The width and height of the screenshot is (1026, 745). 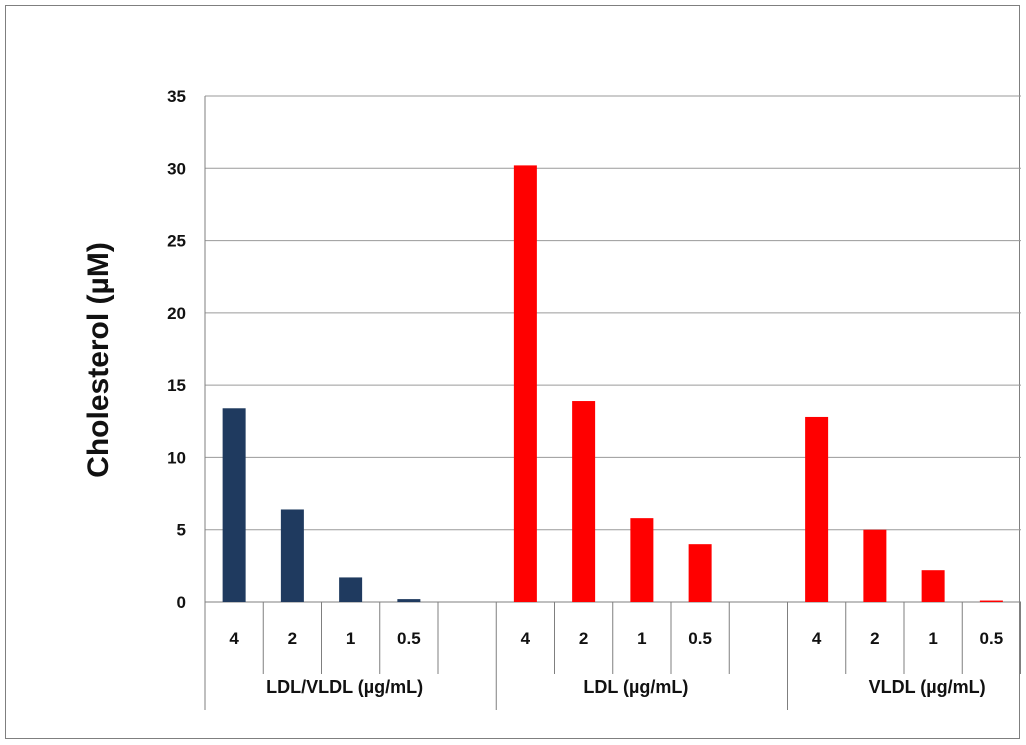 What do you see at coordinates (98, 360) in the screenshot?
I see `y-axis-label: Cholesterol (µM)` at bounding box center [98, 360].